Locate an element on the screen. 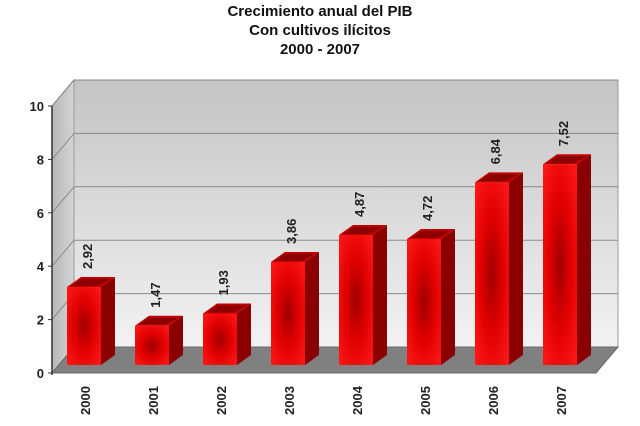 The width and height of the screenshot is (640, 426). x-tick-label: 2004 is located at coordinates (357, 400).